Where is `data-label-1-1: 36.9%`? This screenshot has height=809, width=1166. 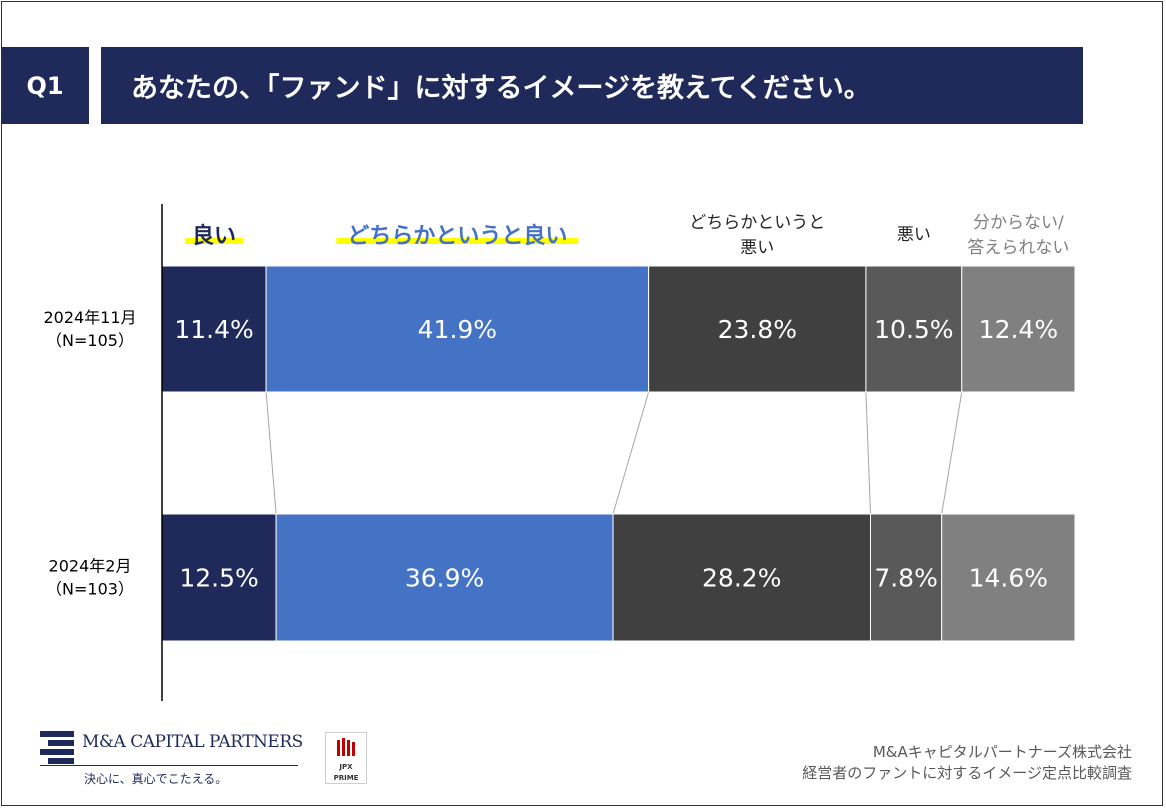 data-label-1-1: 36.9% is located at coordinates (444, 578).